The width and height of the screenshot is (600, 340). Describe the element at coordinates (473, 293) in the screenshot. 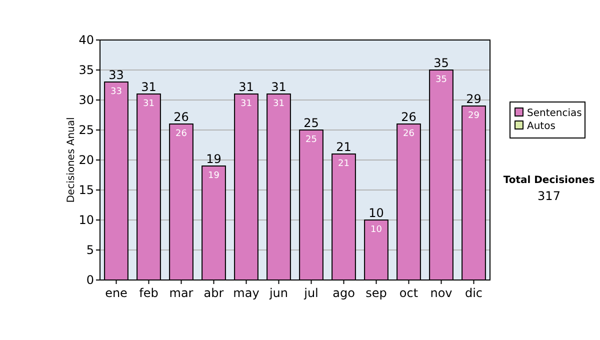

I see `x-tick-label: dic` at that location.